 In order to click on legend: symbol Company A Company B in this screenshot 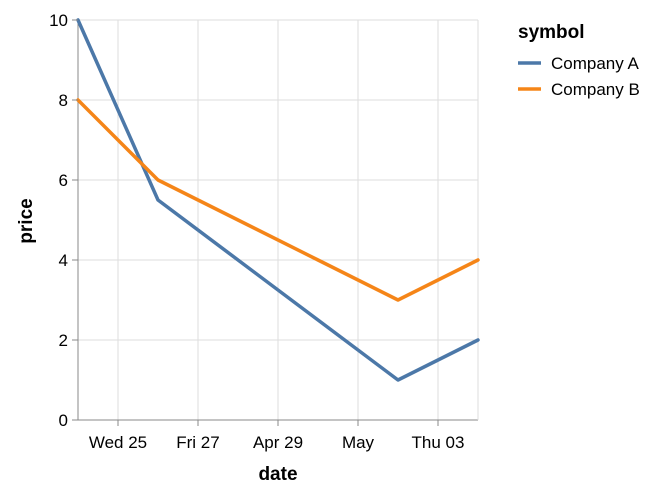, I will do `click(579, 60)`.